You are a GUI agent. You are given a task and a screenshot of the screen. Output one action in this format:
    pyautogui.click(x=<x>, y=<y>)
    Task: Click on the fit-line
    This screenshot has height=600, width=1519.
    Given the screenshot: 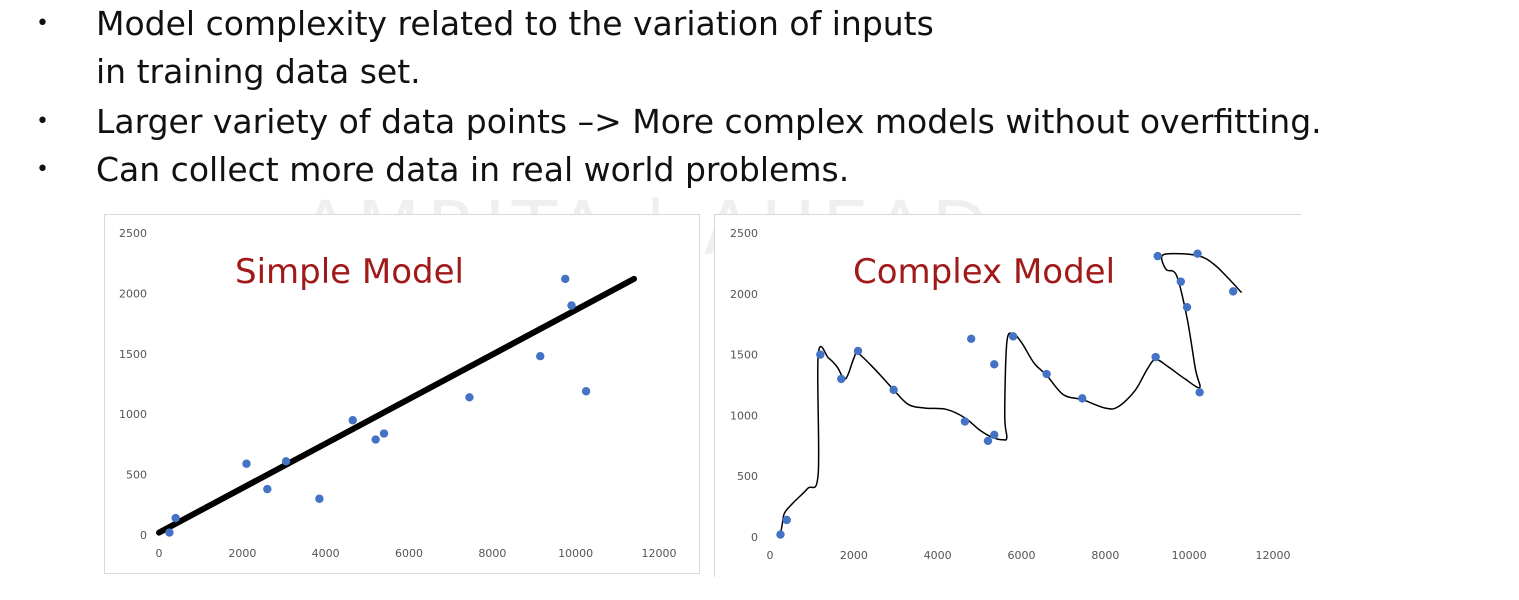 What is the action you would take?
    pyautogui.click(x=396, y=405)
    